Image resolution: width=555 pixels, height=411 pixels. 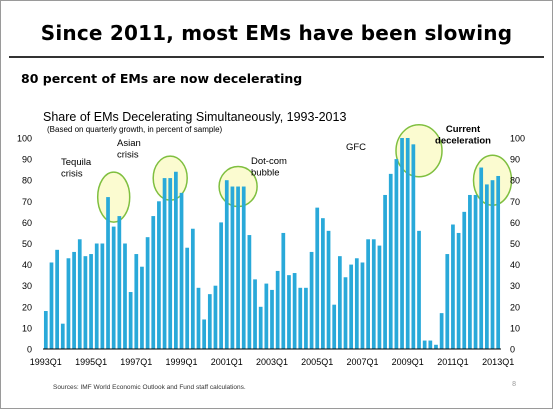 What do you see at coordinates (108, 273) in the screenshot?
I see `bar-1995Q4` at bounding box center [108, 273].